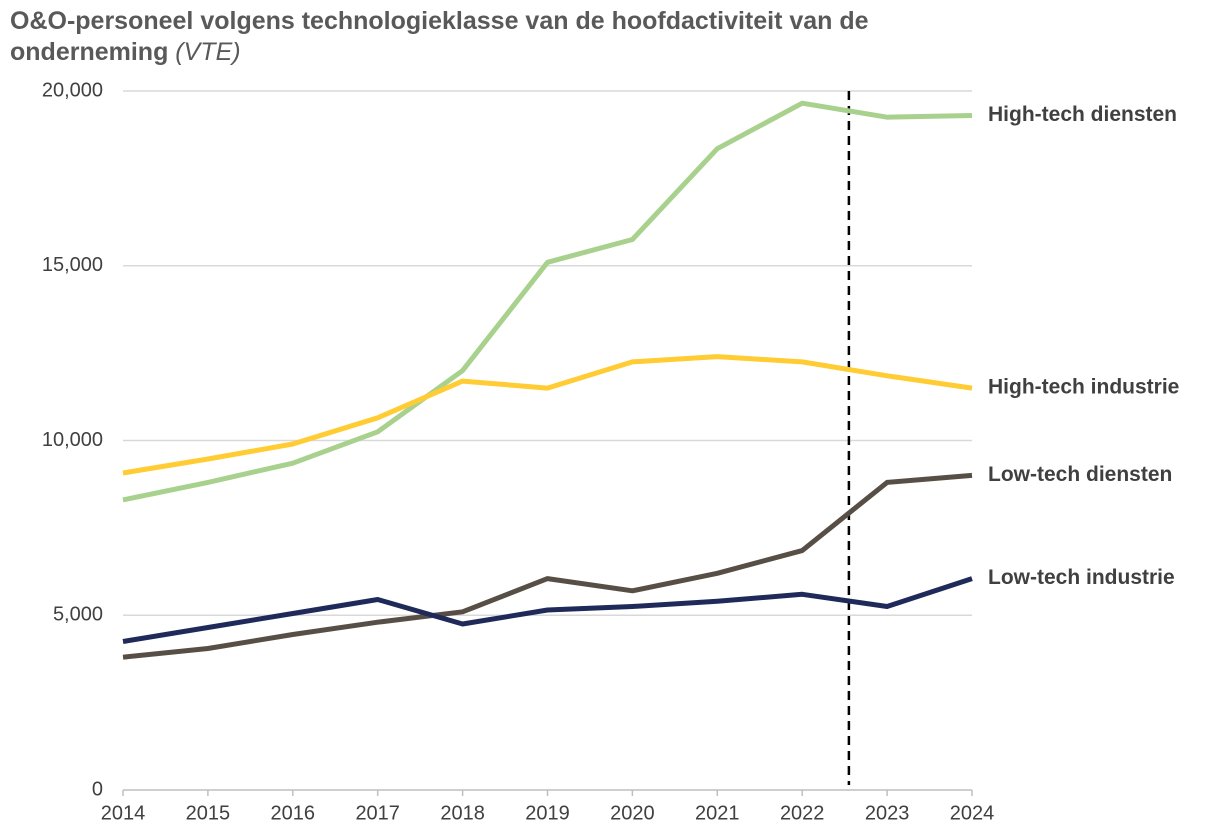  I want to click on series-label: High-tech diensten, so click(1082, 114).